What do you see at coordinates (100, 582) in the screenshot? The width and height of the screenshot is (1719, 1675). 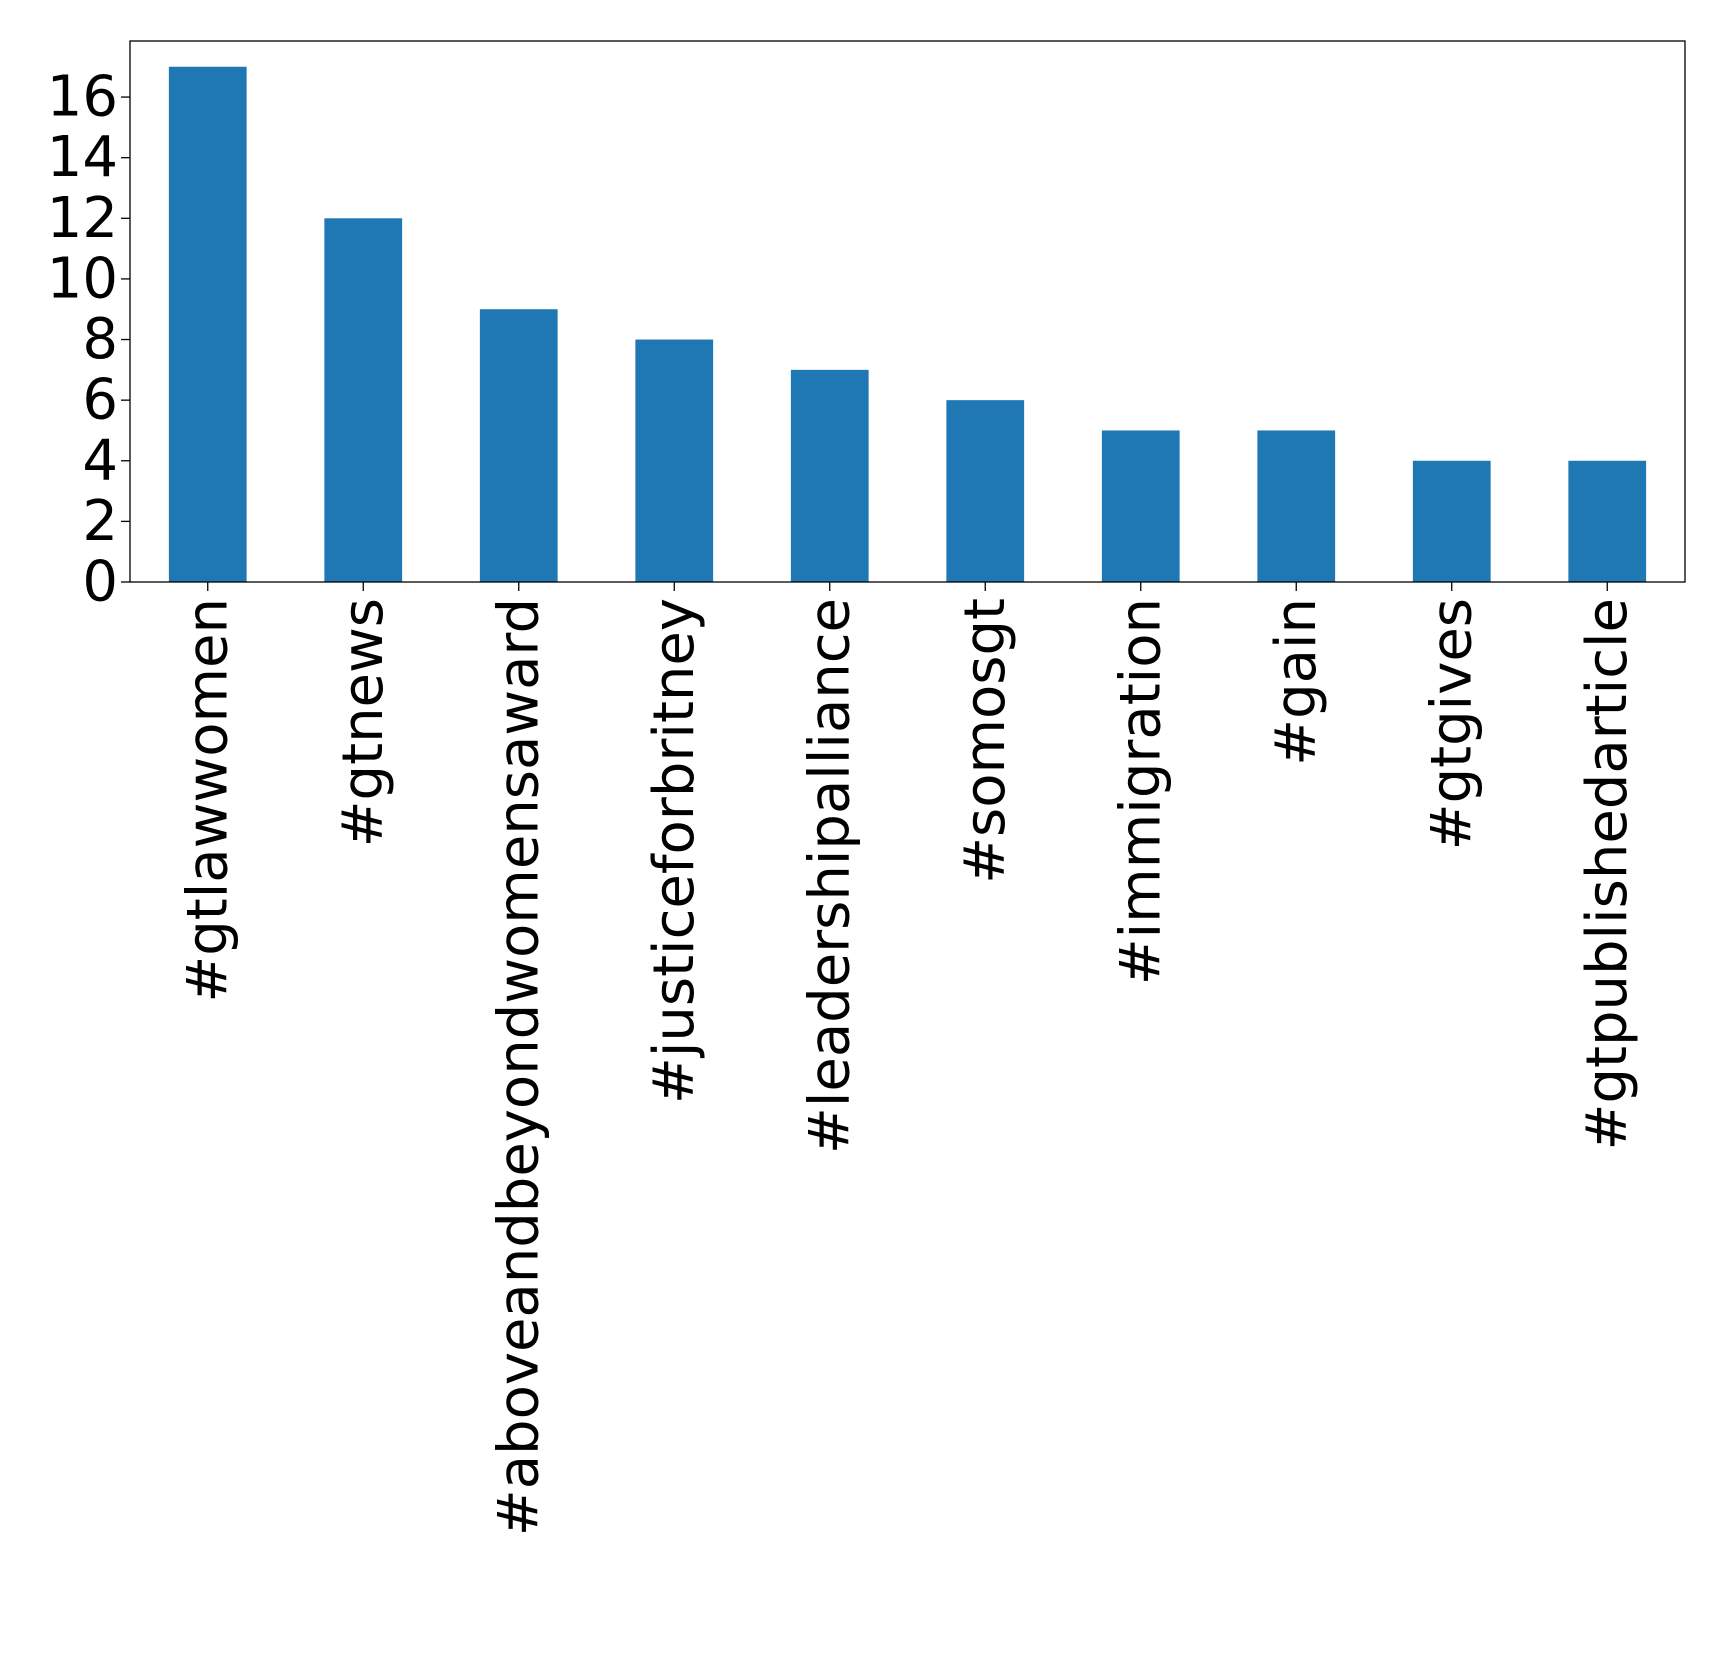 I see `y-tick-label: 0` at bounding box center [100, 582].